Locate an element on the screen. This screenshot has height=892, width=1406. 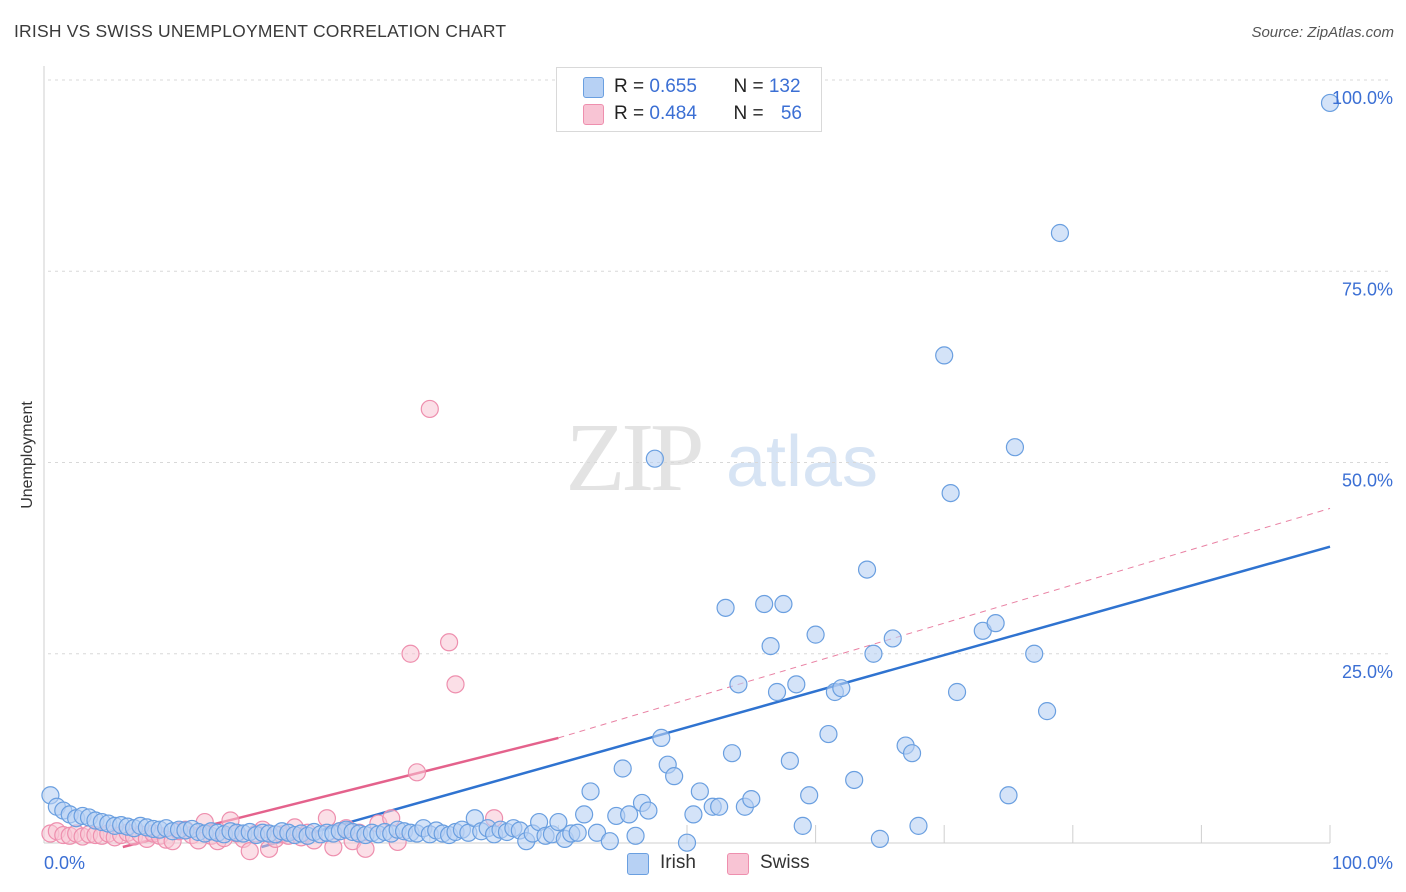
x-tick-label-max: 100.0% is located at coordinates (1362, 863).